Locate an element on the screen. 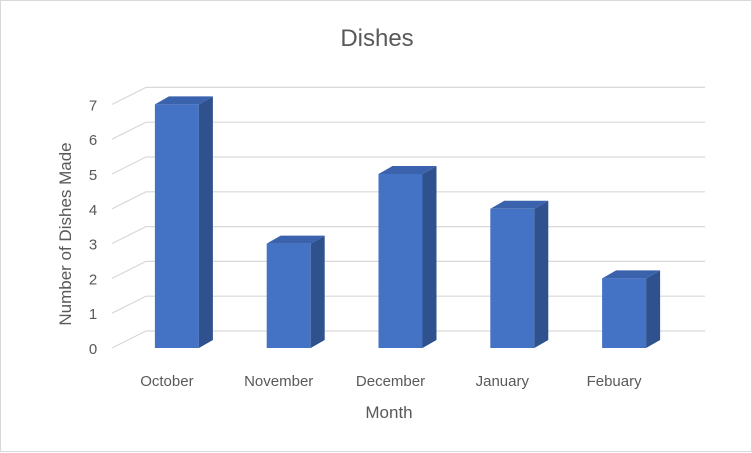  x-tick-label: October is located at coordinates (166, 381).